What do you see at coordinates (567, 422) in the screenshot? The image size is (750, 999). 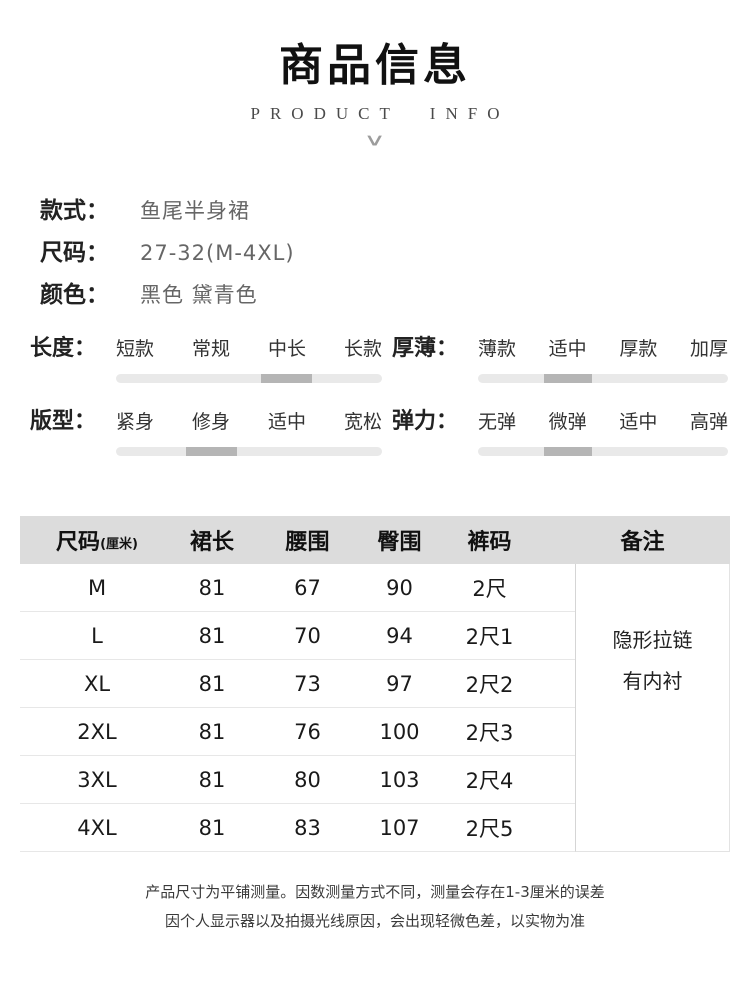 I see `attribute-option: 微弹` at bounding box center [567, 422].